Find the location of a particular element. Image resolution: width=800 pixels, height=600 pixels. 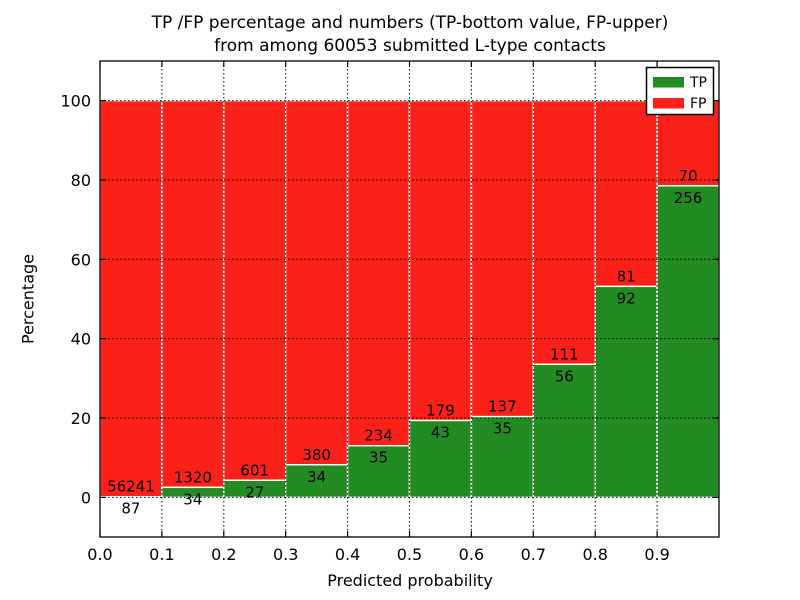

fp-count-label: 234 is located at coordinates (378, 436).